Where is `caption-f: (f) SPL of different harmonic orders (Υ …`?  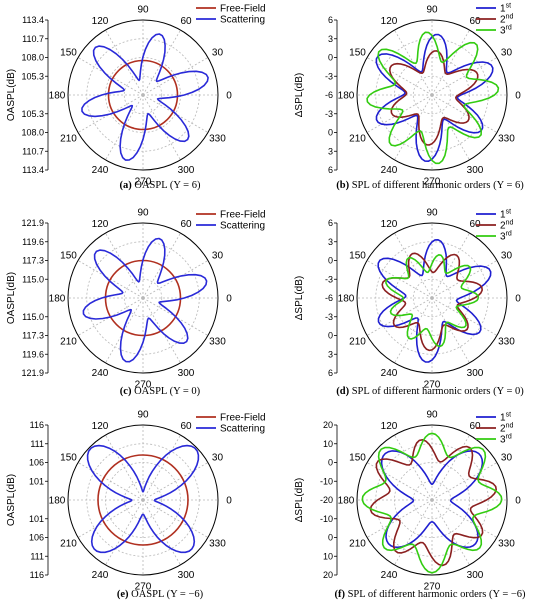
caption-f: (f) SPL of different harmonic orders (Υ … is located at coordinates (430, 594).